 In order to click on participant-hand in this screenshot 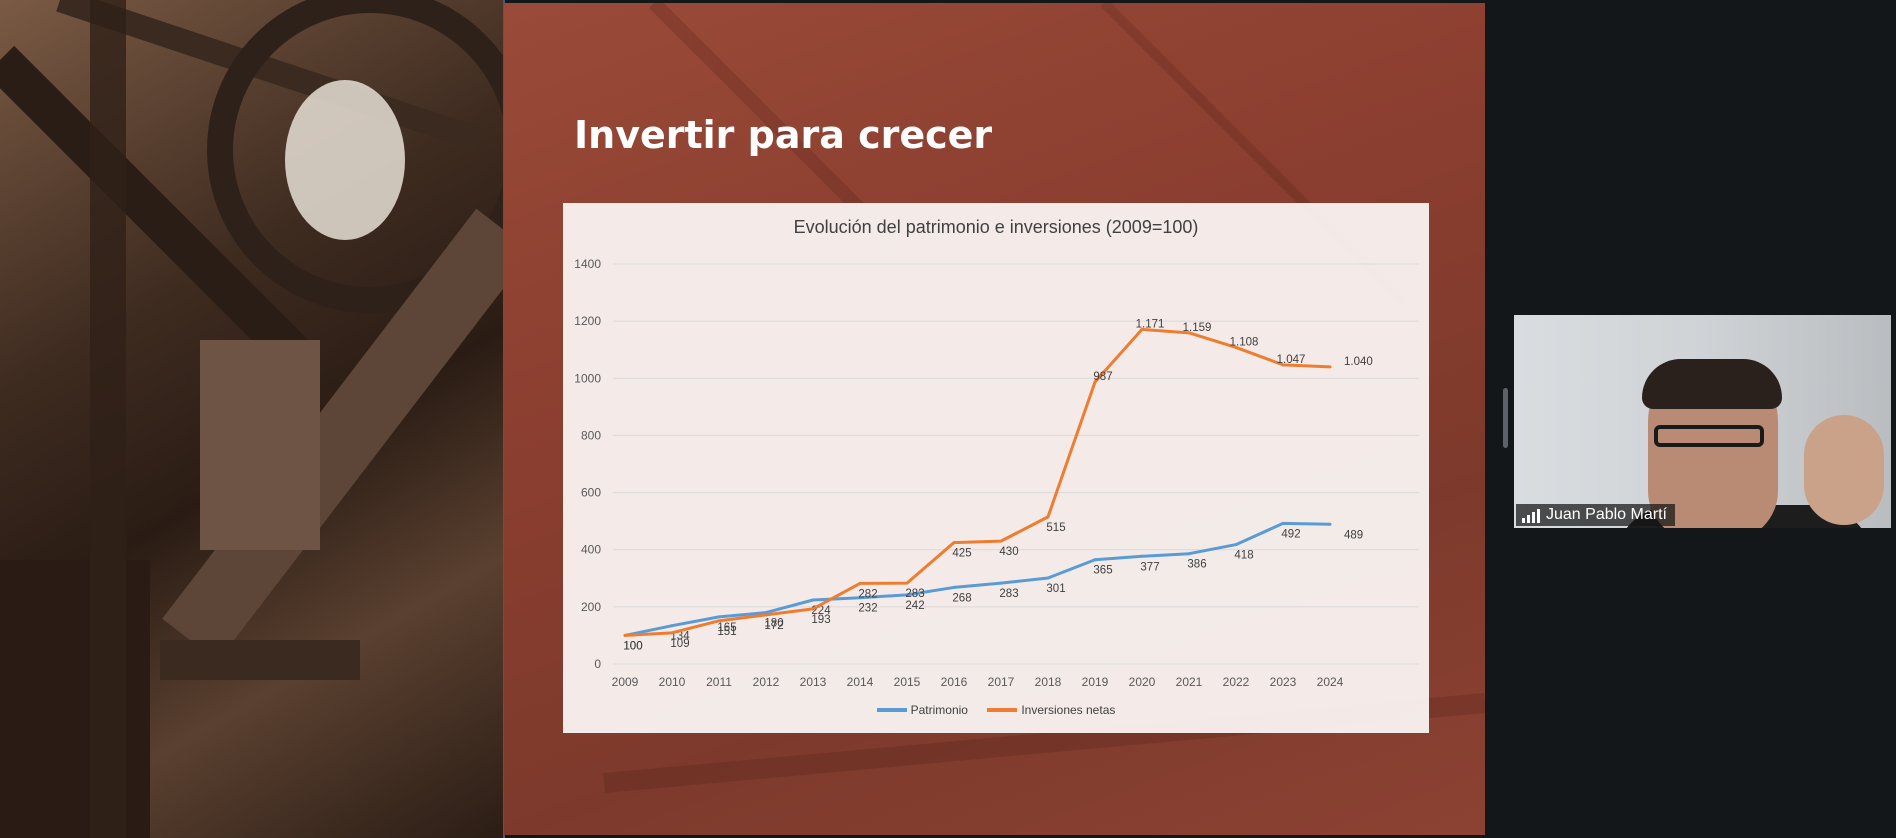, I will do `click(1844, 470)`.